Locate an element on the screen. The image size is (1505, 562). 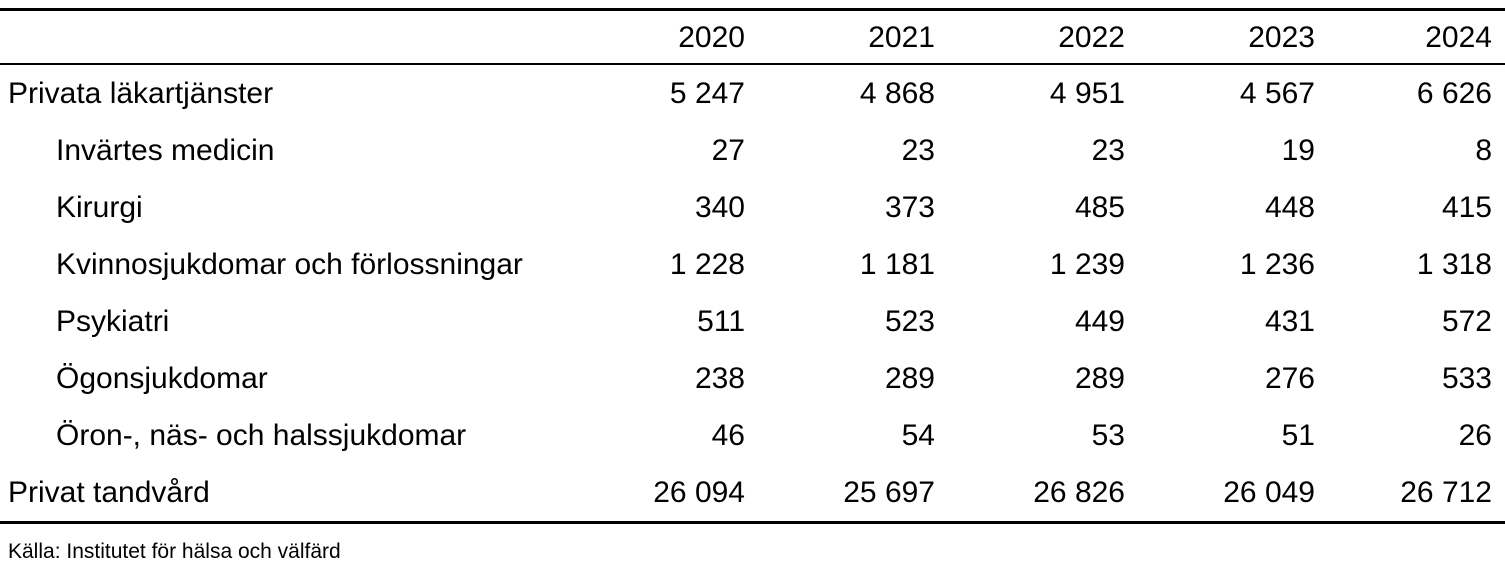
year-column-header: 2021 is located at coordinates (840, 37).